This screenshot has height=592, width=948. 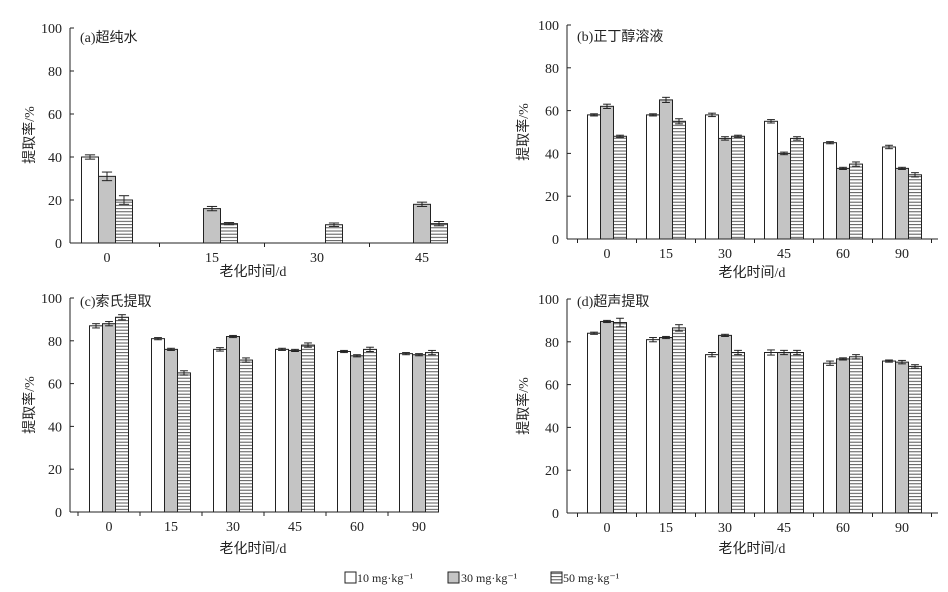 I want to click on bar-10-day15, so click(x=158, y=425).